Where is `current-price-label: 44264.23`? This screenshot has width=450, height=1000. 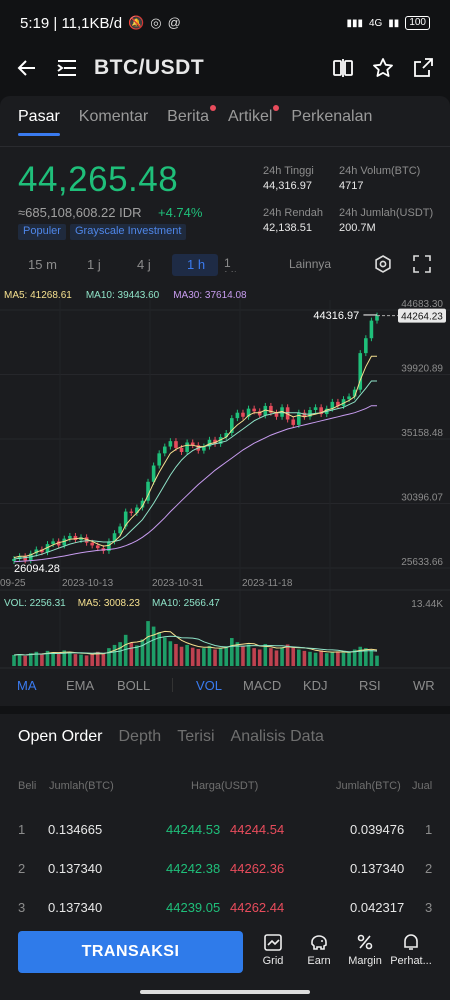 current-price-label: 44264.23 is located at coordinates (422, 317).